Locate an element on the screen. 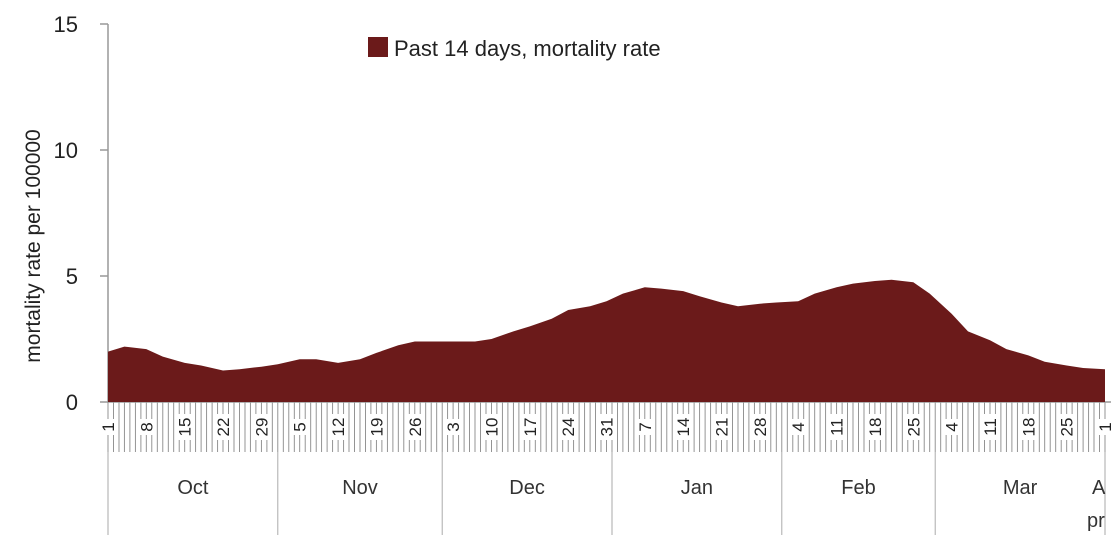 Image resolution: width=1112 pixels, height=535 pixels. x-day-label: 10 is located at coordinates (492, 427).